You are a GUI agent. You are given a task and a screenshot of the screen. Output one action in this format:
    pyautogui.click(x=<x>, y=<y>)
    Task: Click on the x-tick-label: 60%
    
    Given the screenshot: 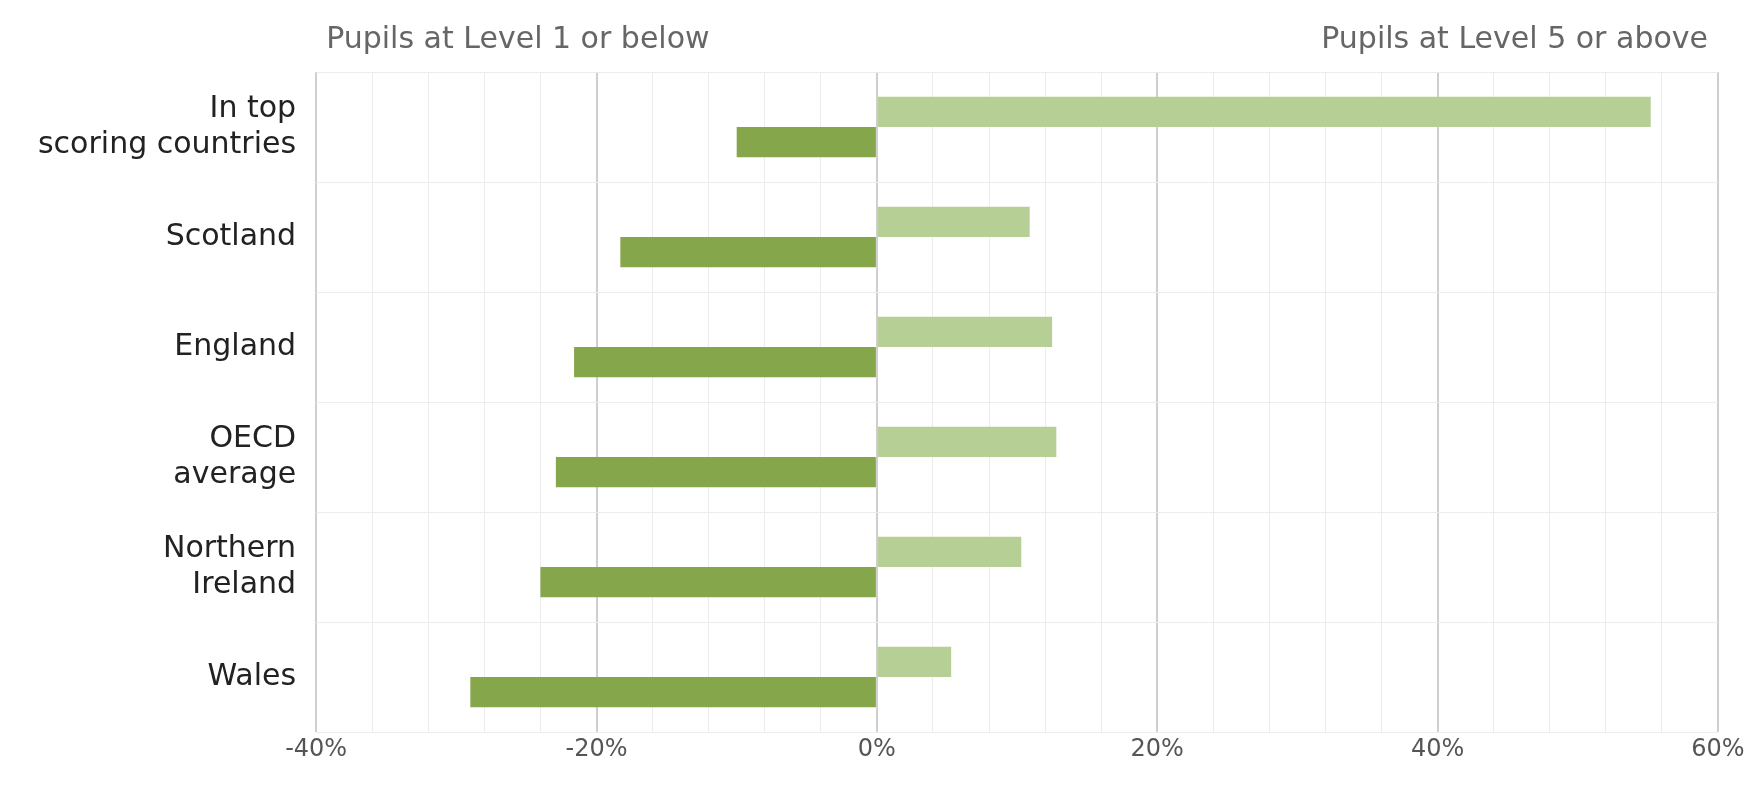 What is the action you would take?
    pyautogui.click(x=1718, y=747)
    